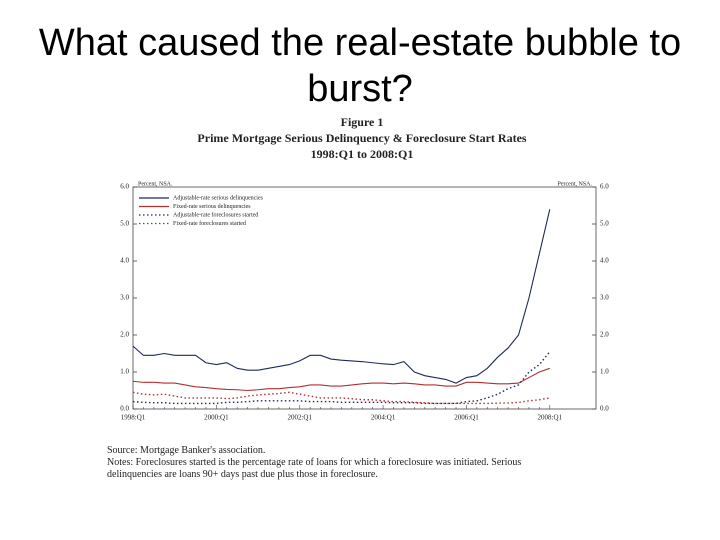  I want to click on y-tick-label: 2.0, so click(124, 335).